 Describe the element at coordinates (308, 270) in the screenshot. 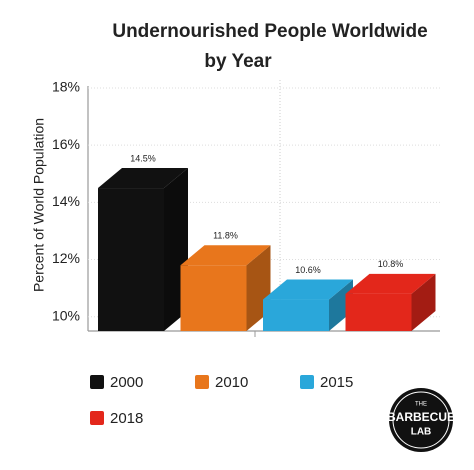

I see `value-label: 10.6%` at that location.